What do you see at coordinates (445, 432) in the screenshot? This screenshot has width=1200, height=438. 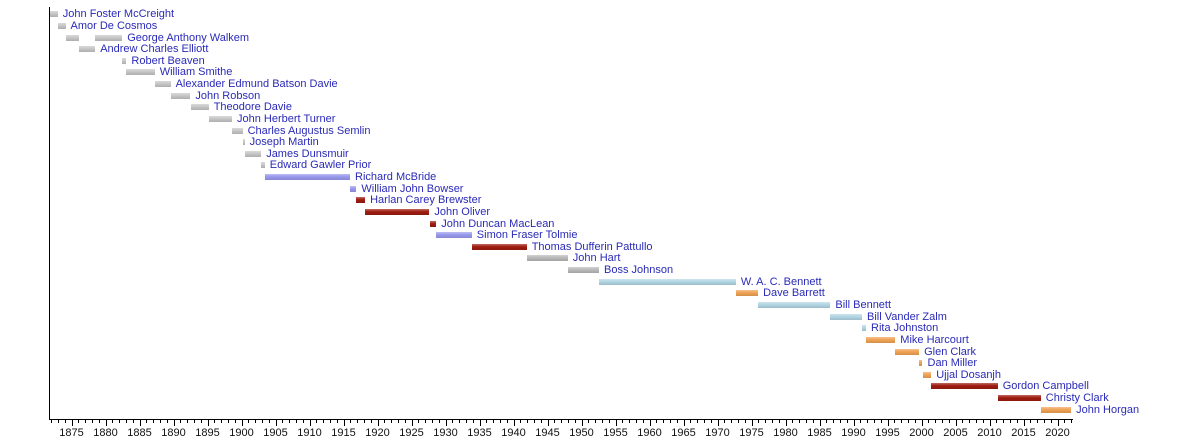 I see `axis-tick-label: 1930` at bounding box center [445, 432].